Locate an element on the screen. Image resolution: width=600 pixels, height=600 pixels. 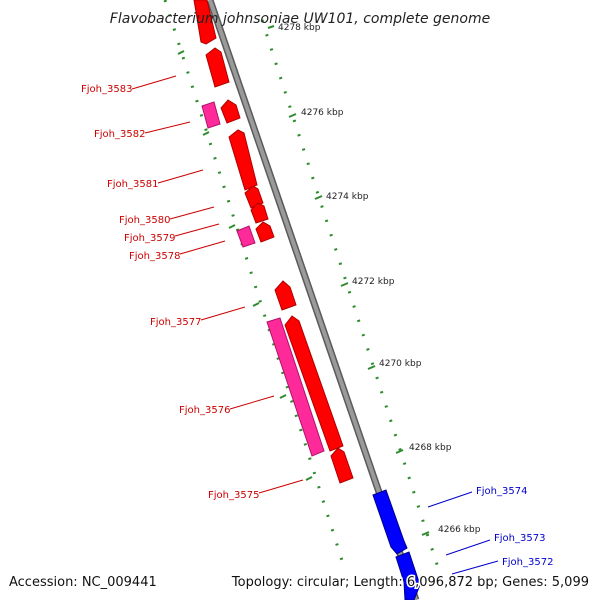
tick-label: 4270 kbp is located at coordinates (400, 364).